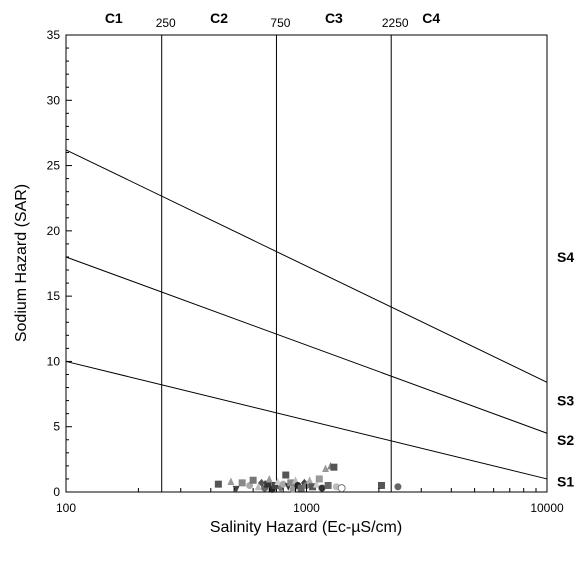  What do you see at coordinates (334, 18) in the screenshot?
I see `salinity-class-label: C3` at bounding box center [334, 18].